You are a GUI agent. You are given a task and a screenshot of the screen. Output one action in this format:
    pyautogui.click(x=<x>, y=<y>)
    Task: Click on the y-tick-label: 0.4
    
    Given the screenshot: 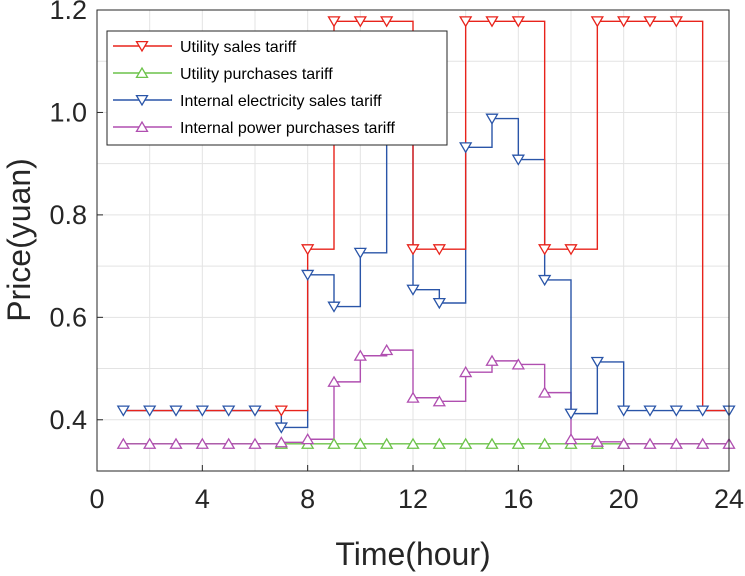 What is the action you would take?
    pyautogui.click(x=68, y=420)
    